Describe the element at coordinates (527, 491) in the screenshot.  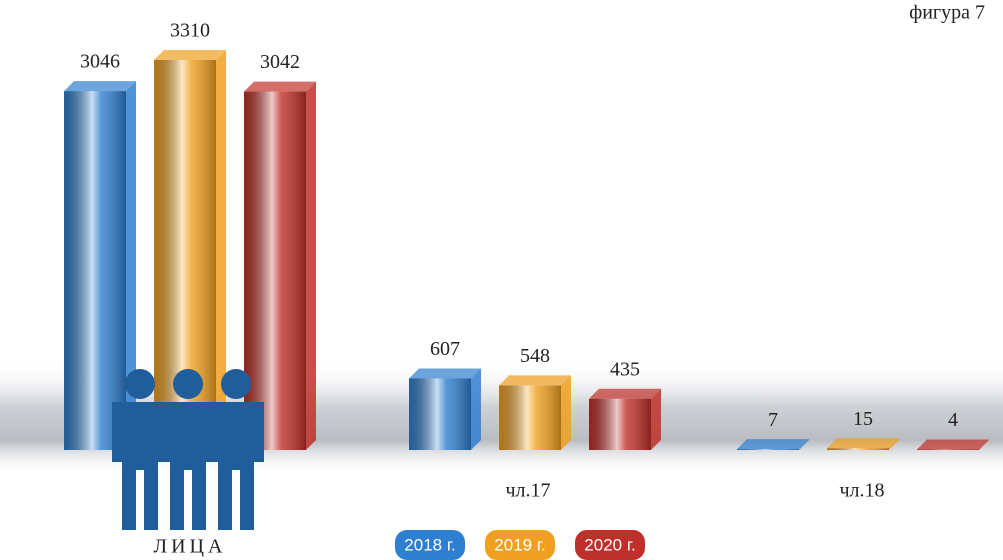
I see `category-label: чл.17` at that location.